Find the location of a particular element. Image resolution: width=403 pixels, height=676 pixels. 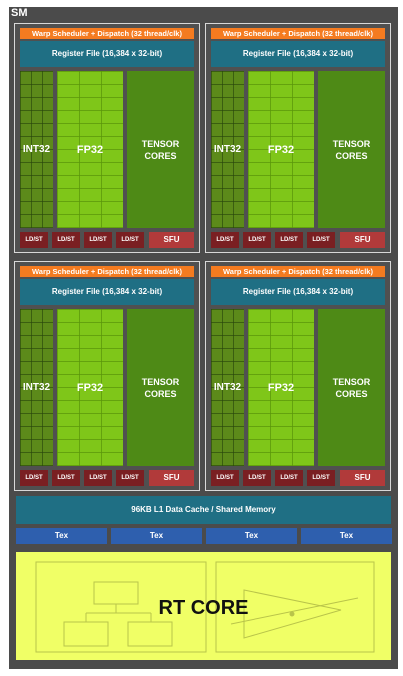

bvh-panel is located at coordinates (121, 607).